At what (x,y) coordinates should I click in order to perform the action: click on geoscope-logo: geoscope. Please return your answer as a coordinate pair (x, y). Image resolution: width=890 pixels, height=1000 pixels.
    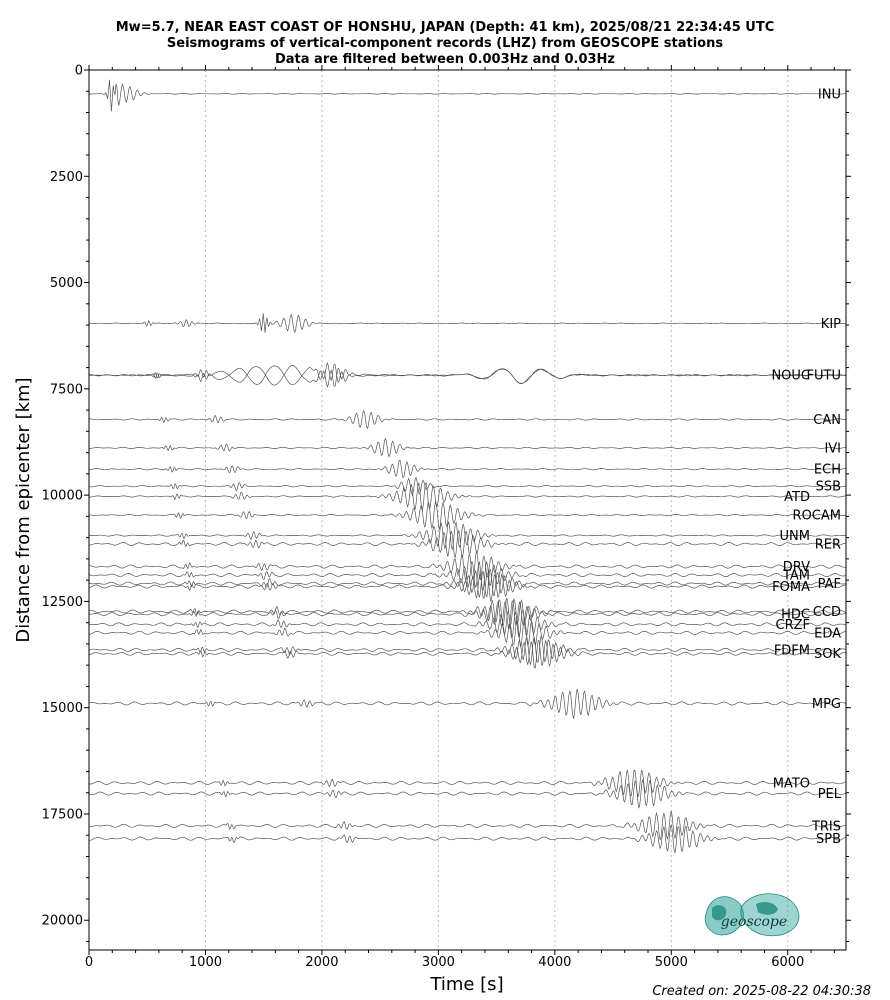
    Looking at the image, I should click on (752, 915).